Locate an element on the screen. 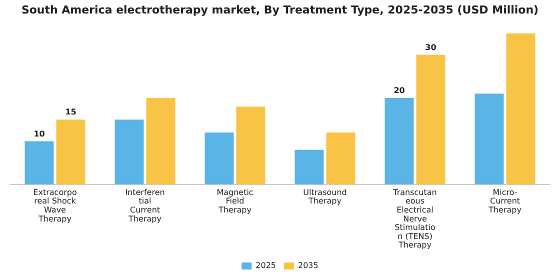 This screenshot has height=280, width=560. legend-label: 2025 is located at coordinates (266, 265).